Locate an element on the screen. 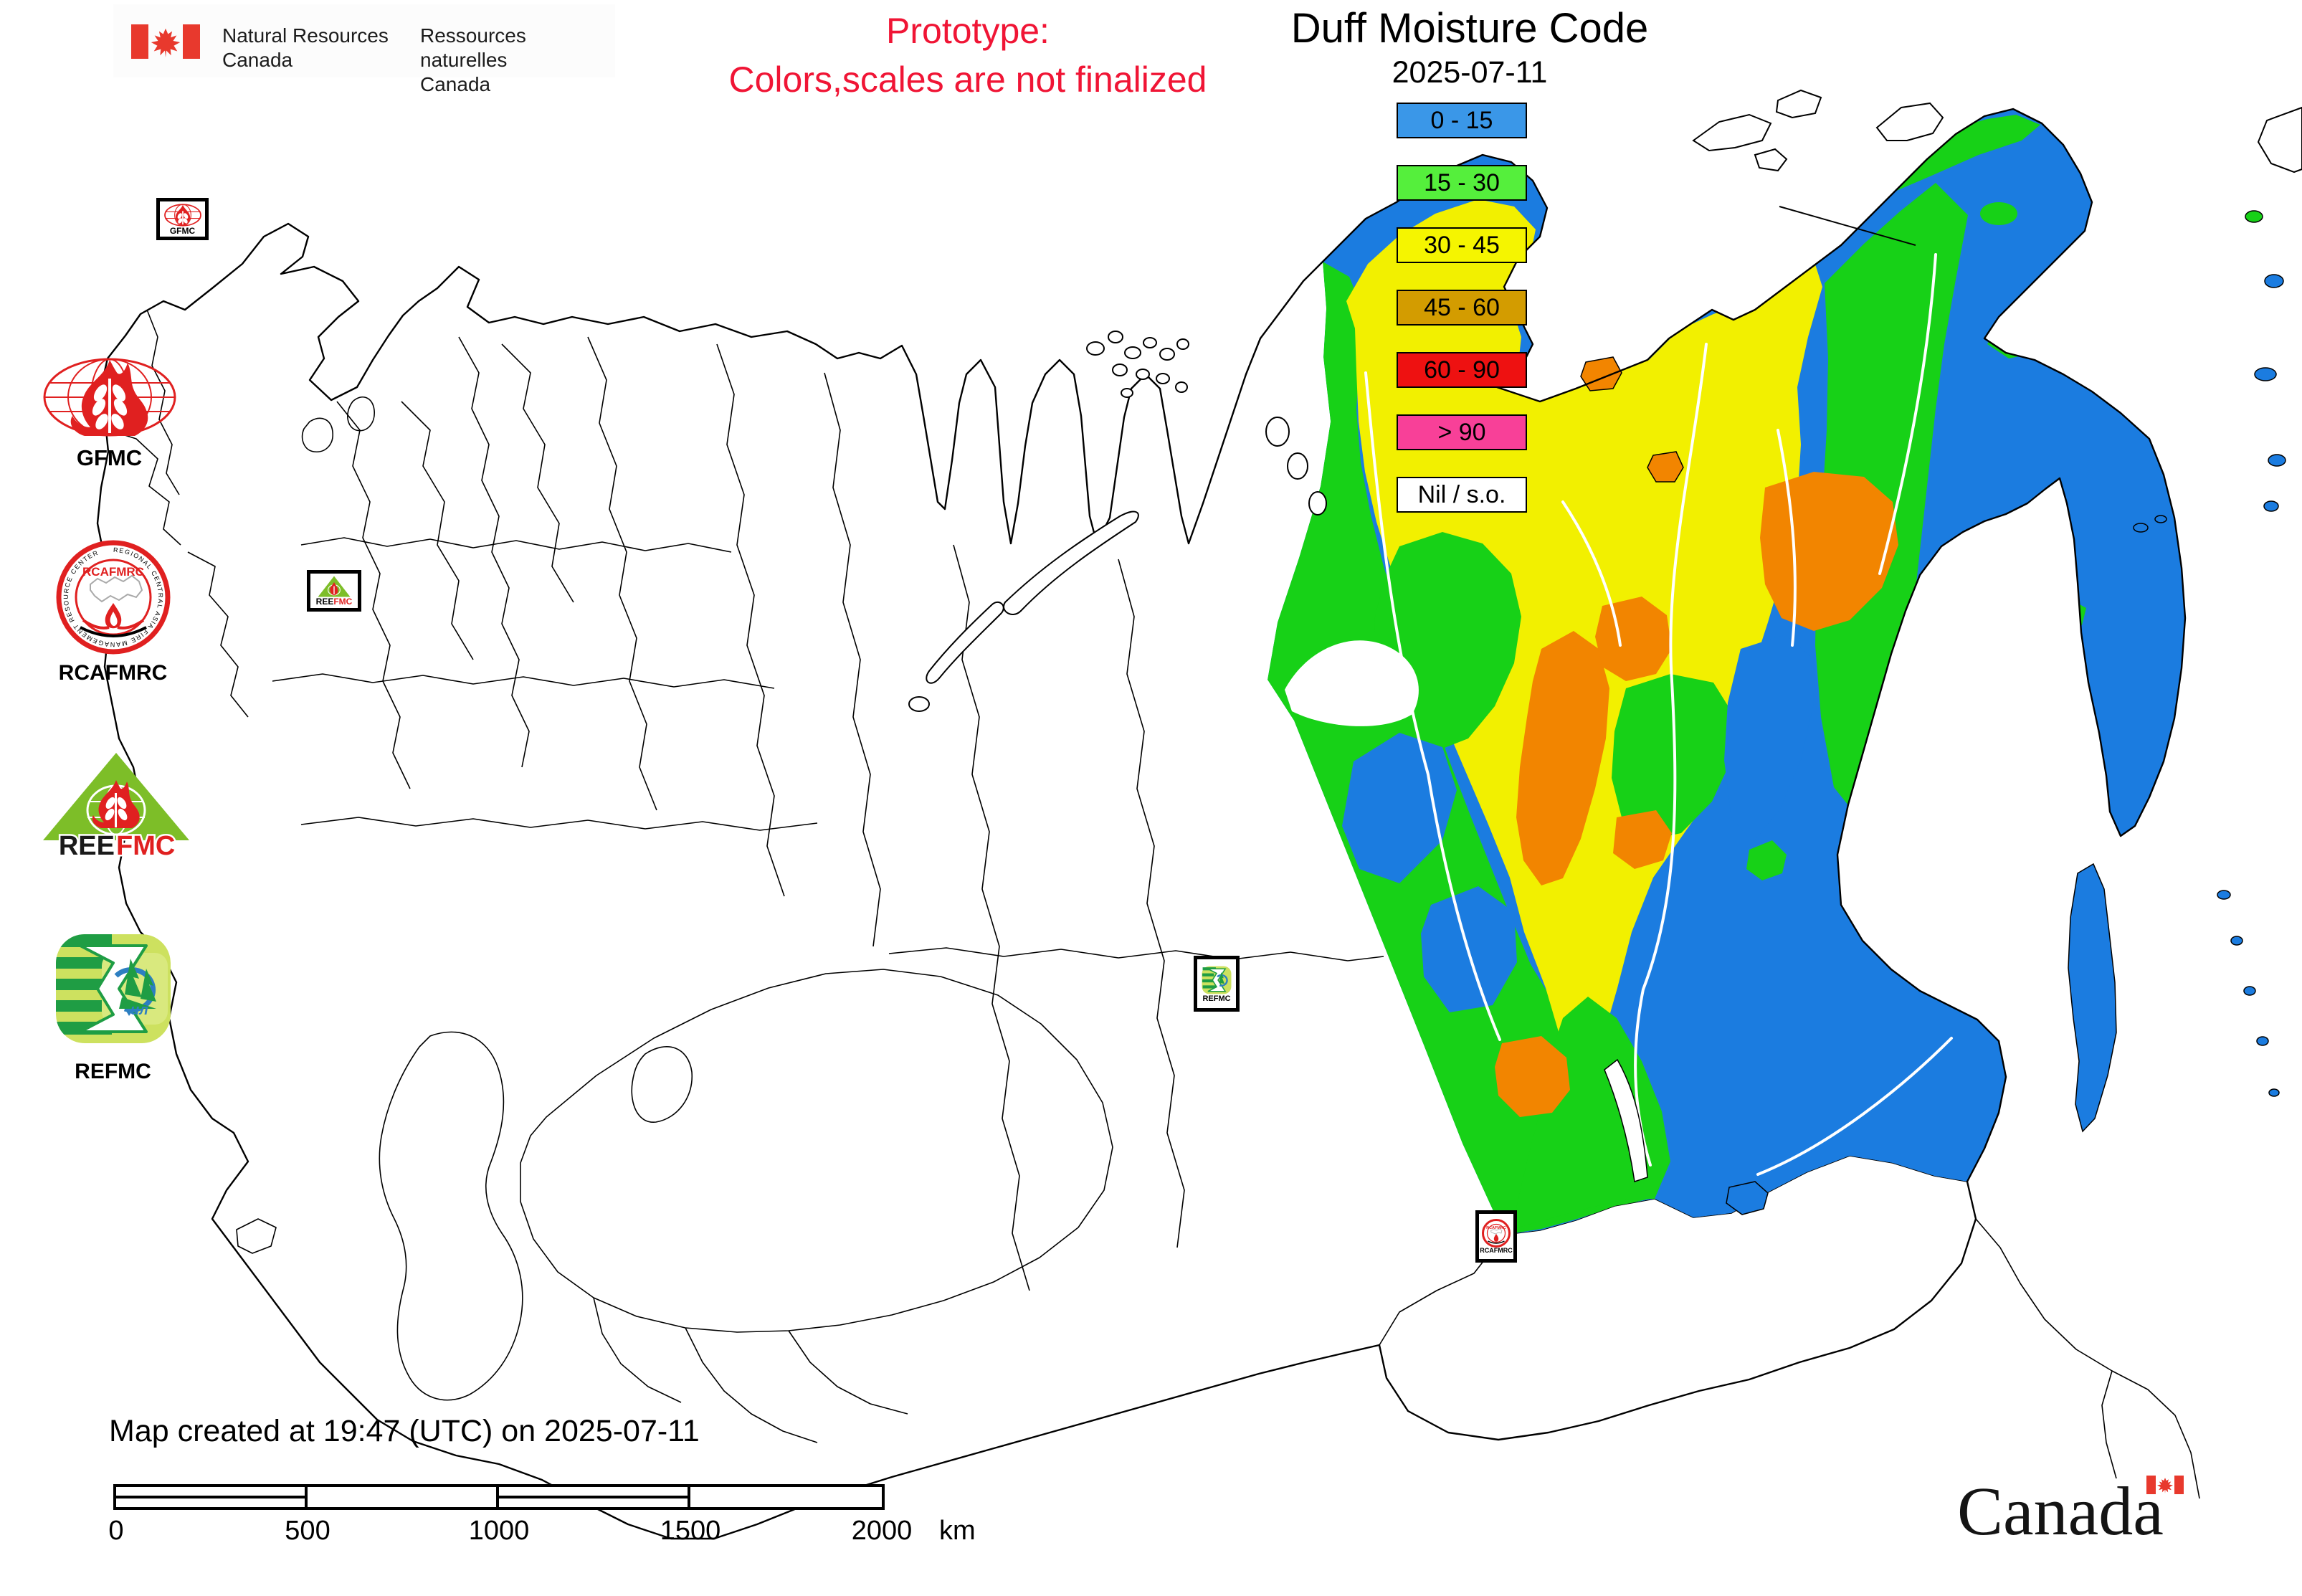 This screenshot has width=2302, height=1596. nrcan-french-title: Ressources naturelles Canada is located at coordinates (517, 60).